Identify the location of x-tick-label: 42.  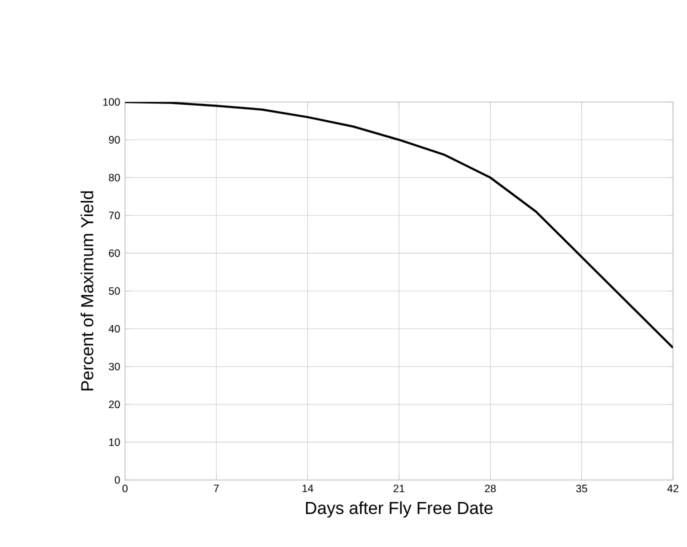
(672, 488).